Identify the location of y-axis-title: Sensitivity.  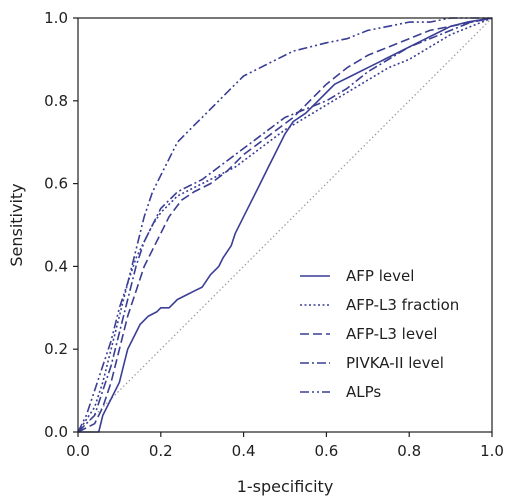
(16, 224).